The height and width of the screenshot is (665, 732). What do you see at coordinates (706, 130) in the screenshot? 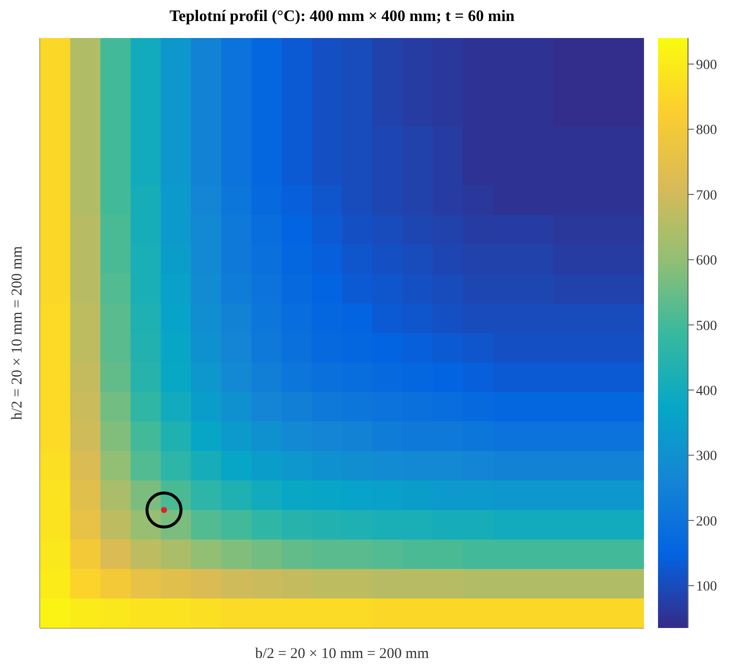
I see `color-bar-label: 800` at bounding box center [706, 130].